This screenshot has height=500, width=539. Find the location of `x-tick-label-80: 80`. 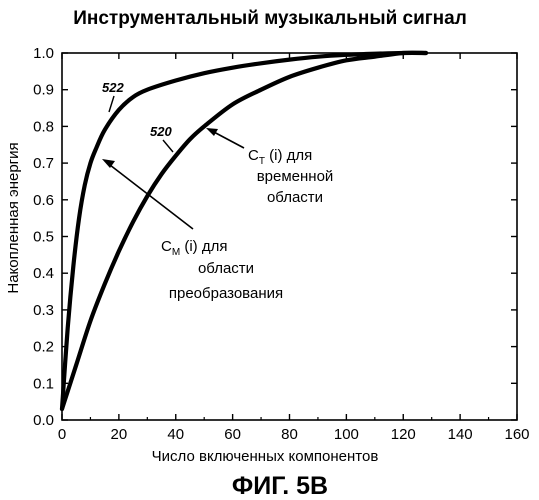

x-tick-label-80: 80 is located at coordinates (289, 434).